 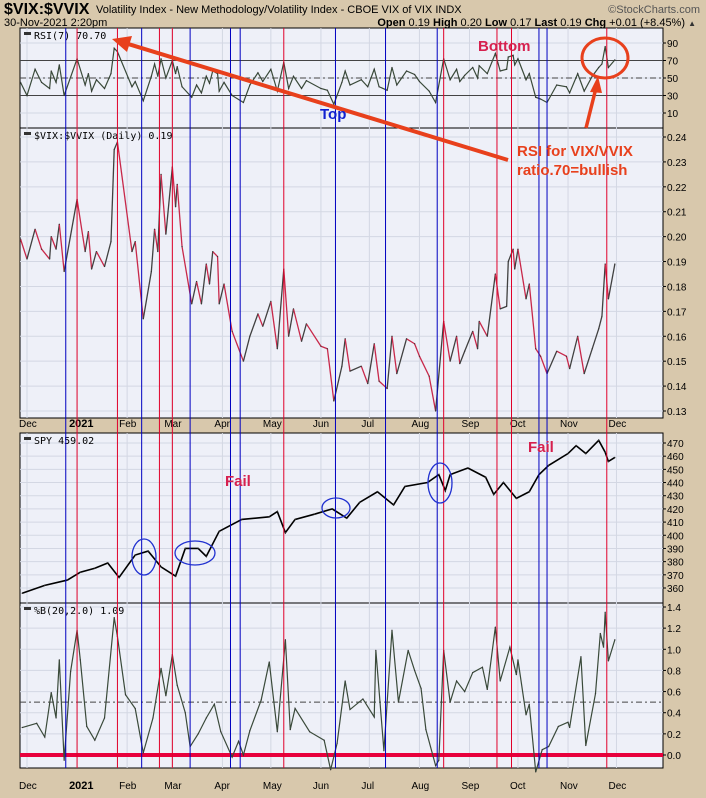 What do you see at coordinates (677, 312) in the screenshot?
I see `y-tick-label: 0.17` at bounding box center [677, 312].